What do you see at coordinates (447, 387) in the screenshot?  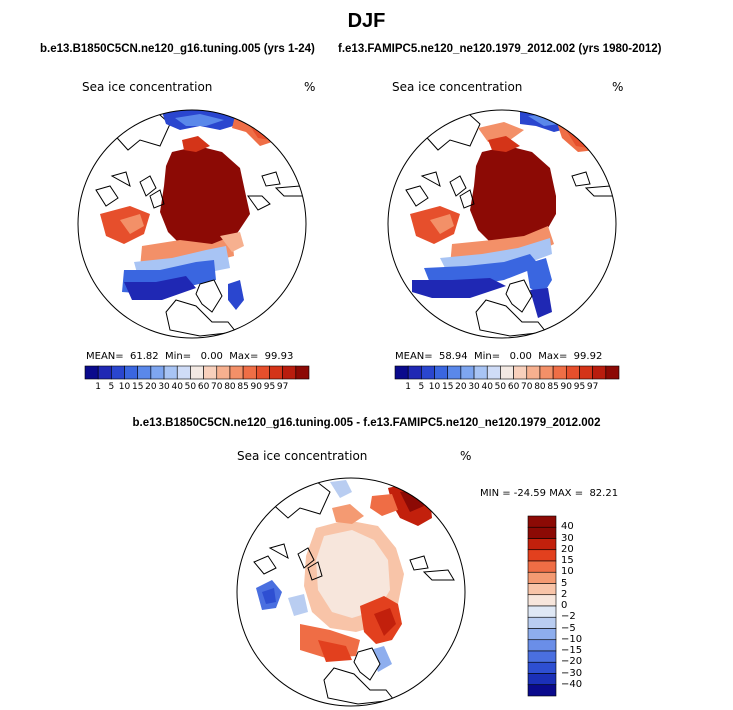 I see `colorbar-tick-label: 15` at bounding box center [447, 387].